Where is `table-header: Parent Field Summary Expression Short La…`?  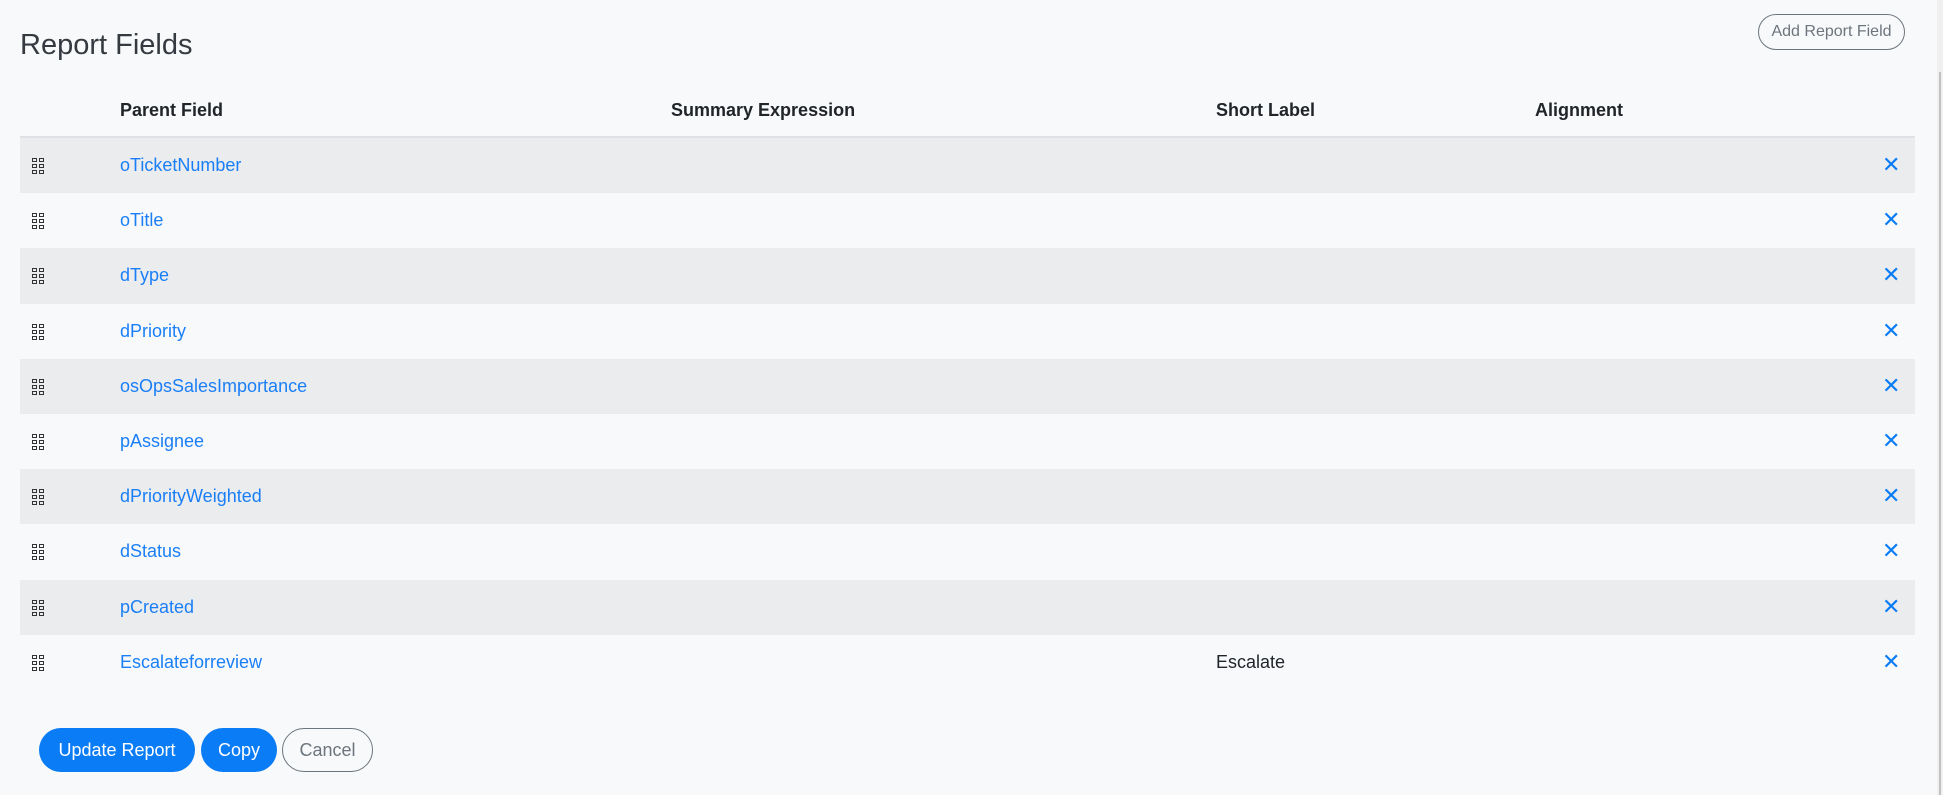 table-header: Parent Field Summary Expression Short La… is located at coordinates (967, 114).